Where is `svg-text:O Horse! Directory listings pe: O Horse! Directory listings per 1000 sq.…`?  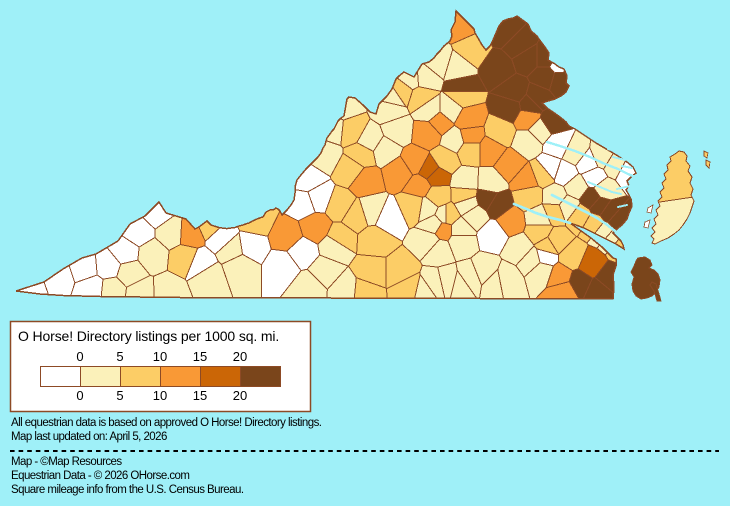
svg-text:O Horse! Directory listings pe: O Horse! Directory listings per 1000 sq.… is located at coordinates (148, 336).